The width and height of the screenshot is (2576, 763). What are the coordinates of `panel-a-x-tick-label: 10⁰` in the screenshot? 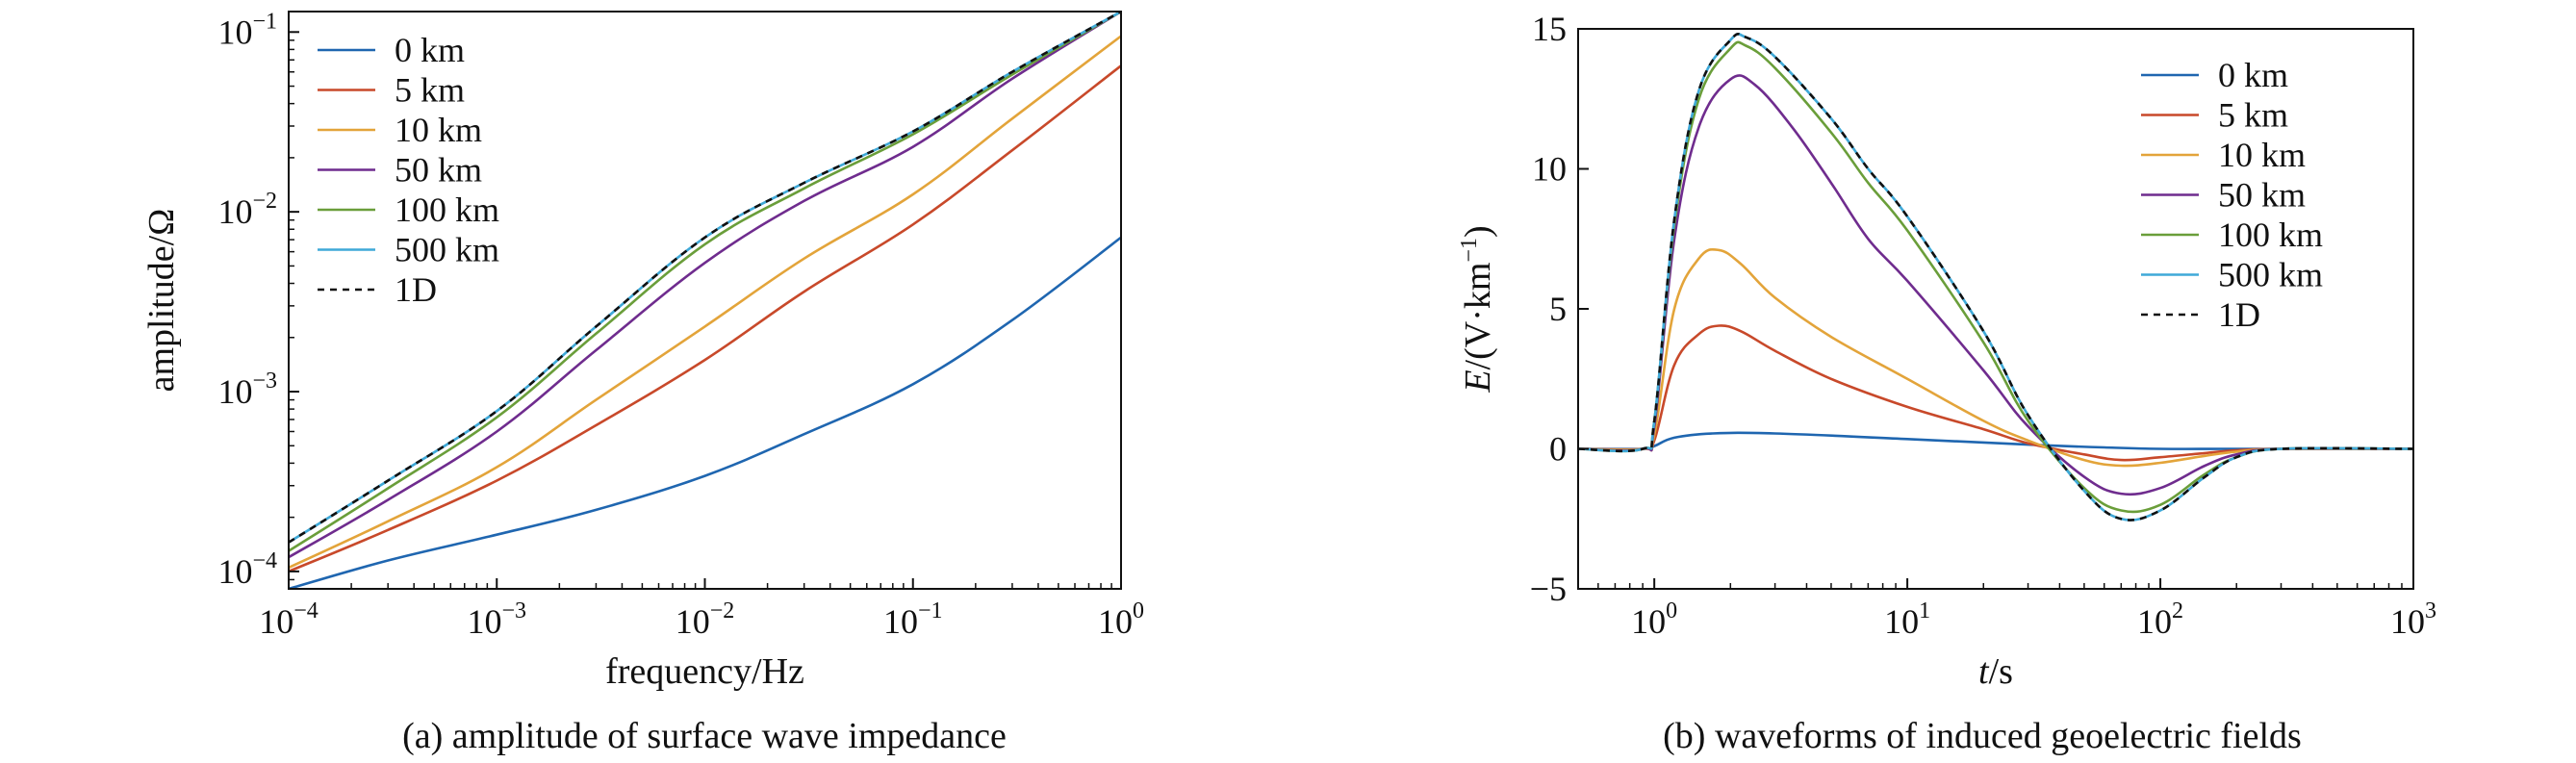 It's located at (1121, 619).